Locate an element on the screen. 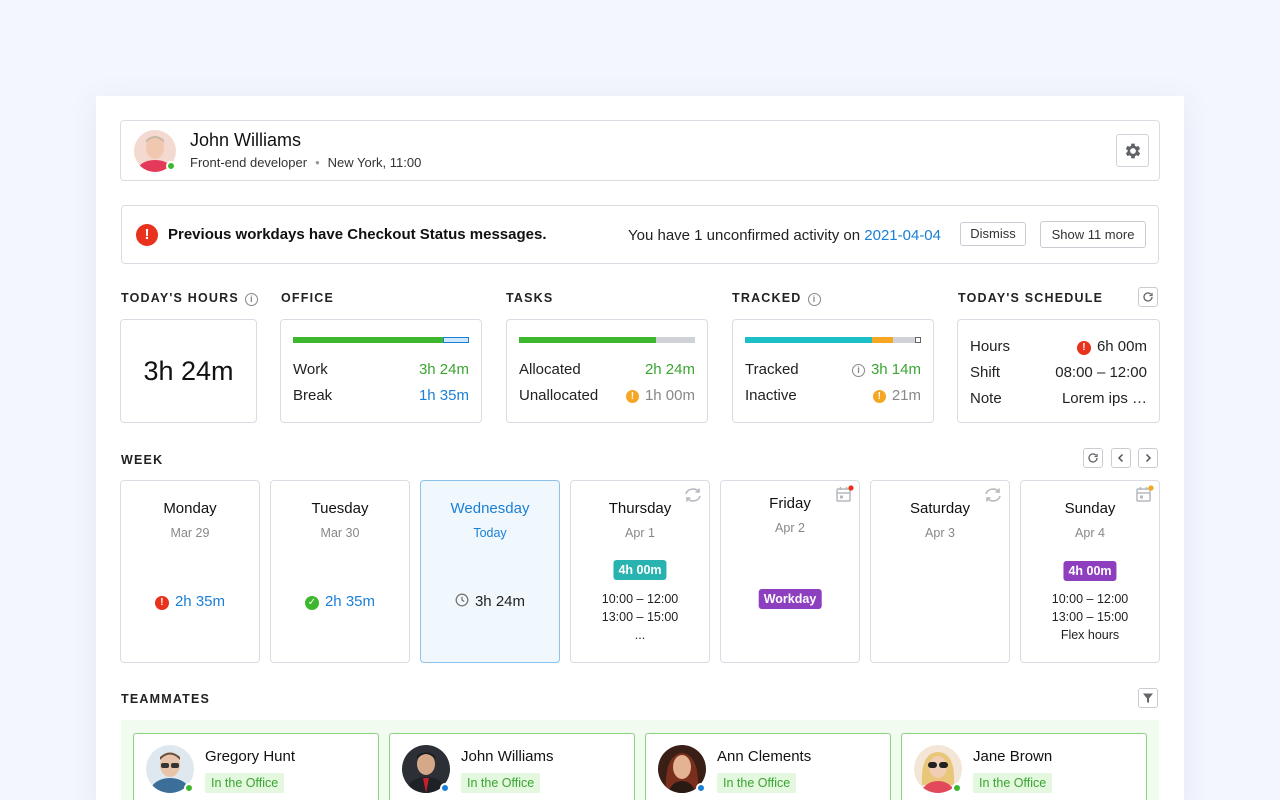 The height and width of the screenshot is (800, 1280). bar-end-marker is located at coordinates (918, 340).